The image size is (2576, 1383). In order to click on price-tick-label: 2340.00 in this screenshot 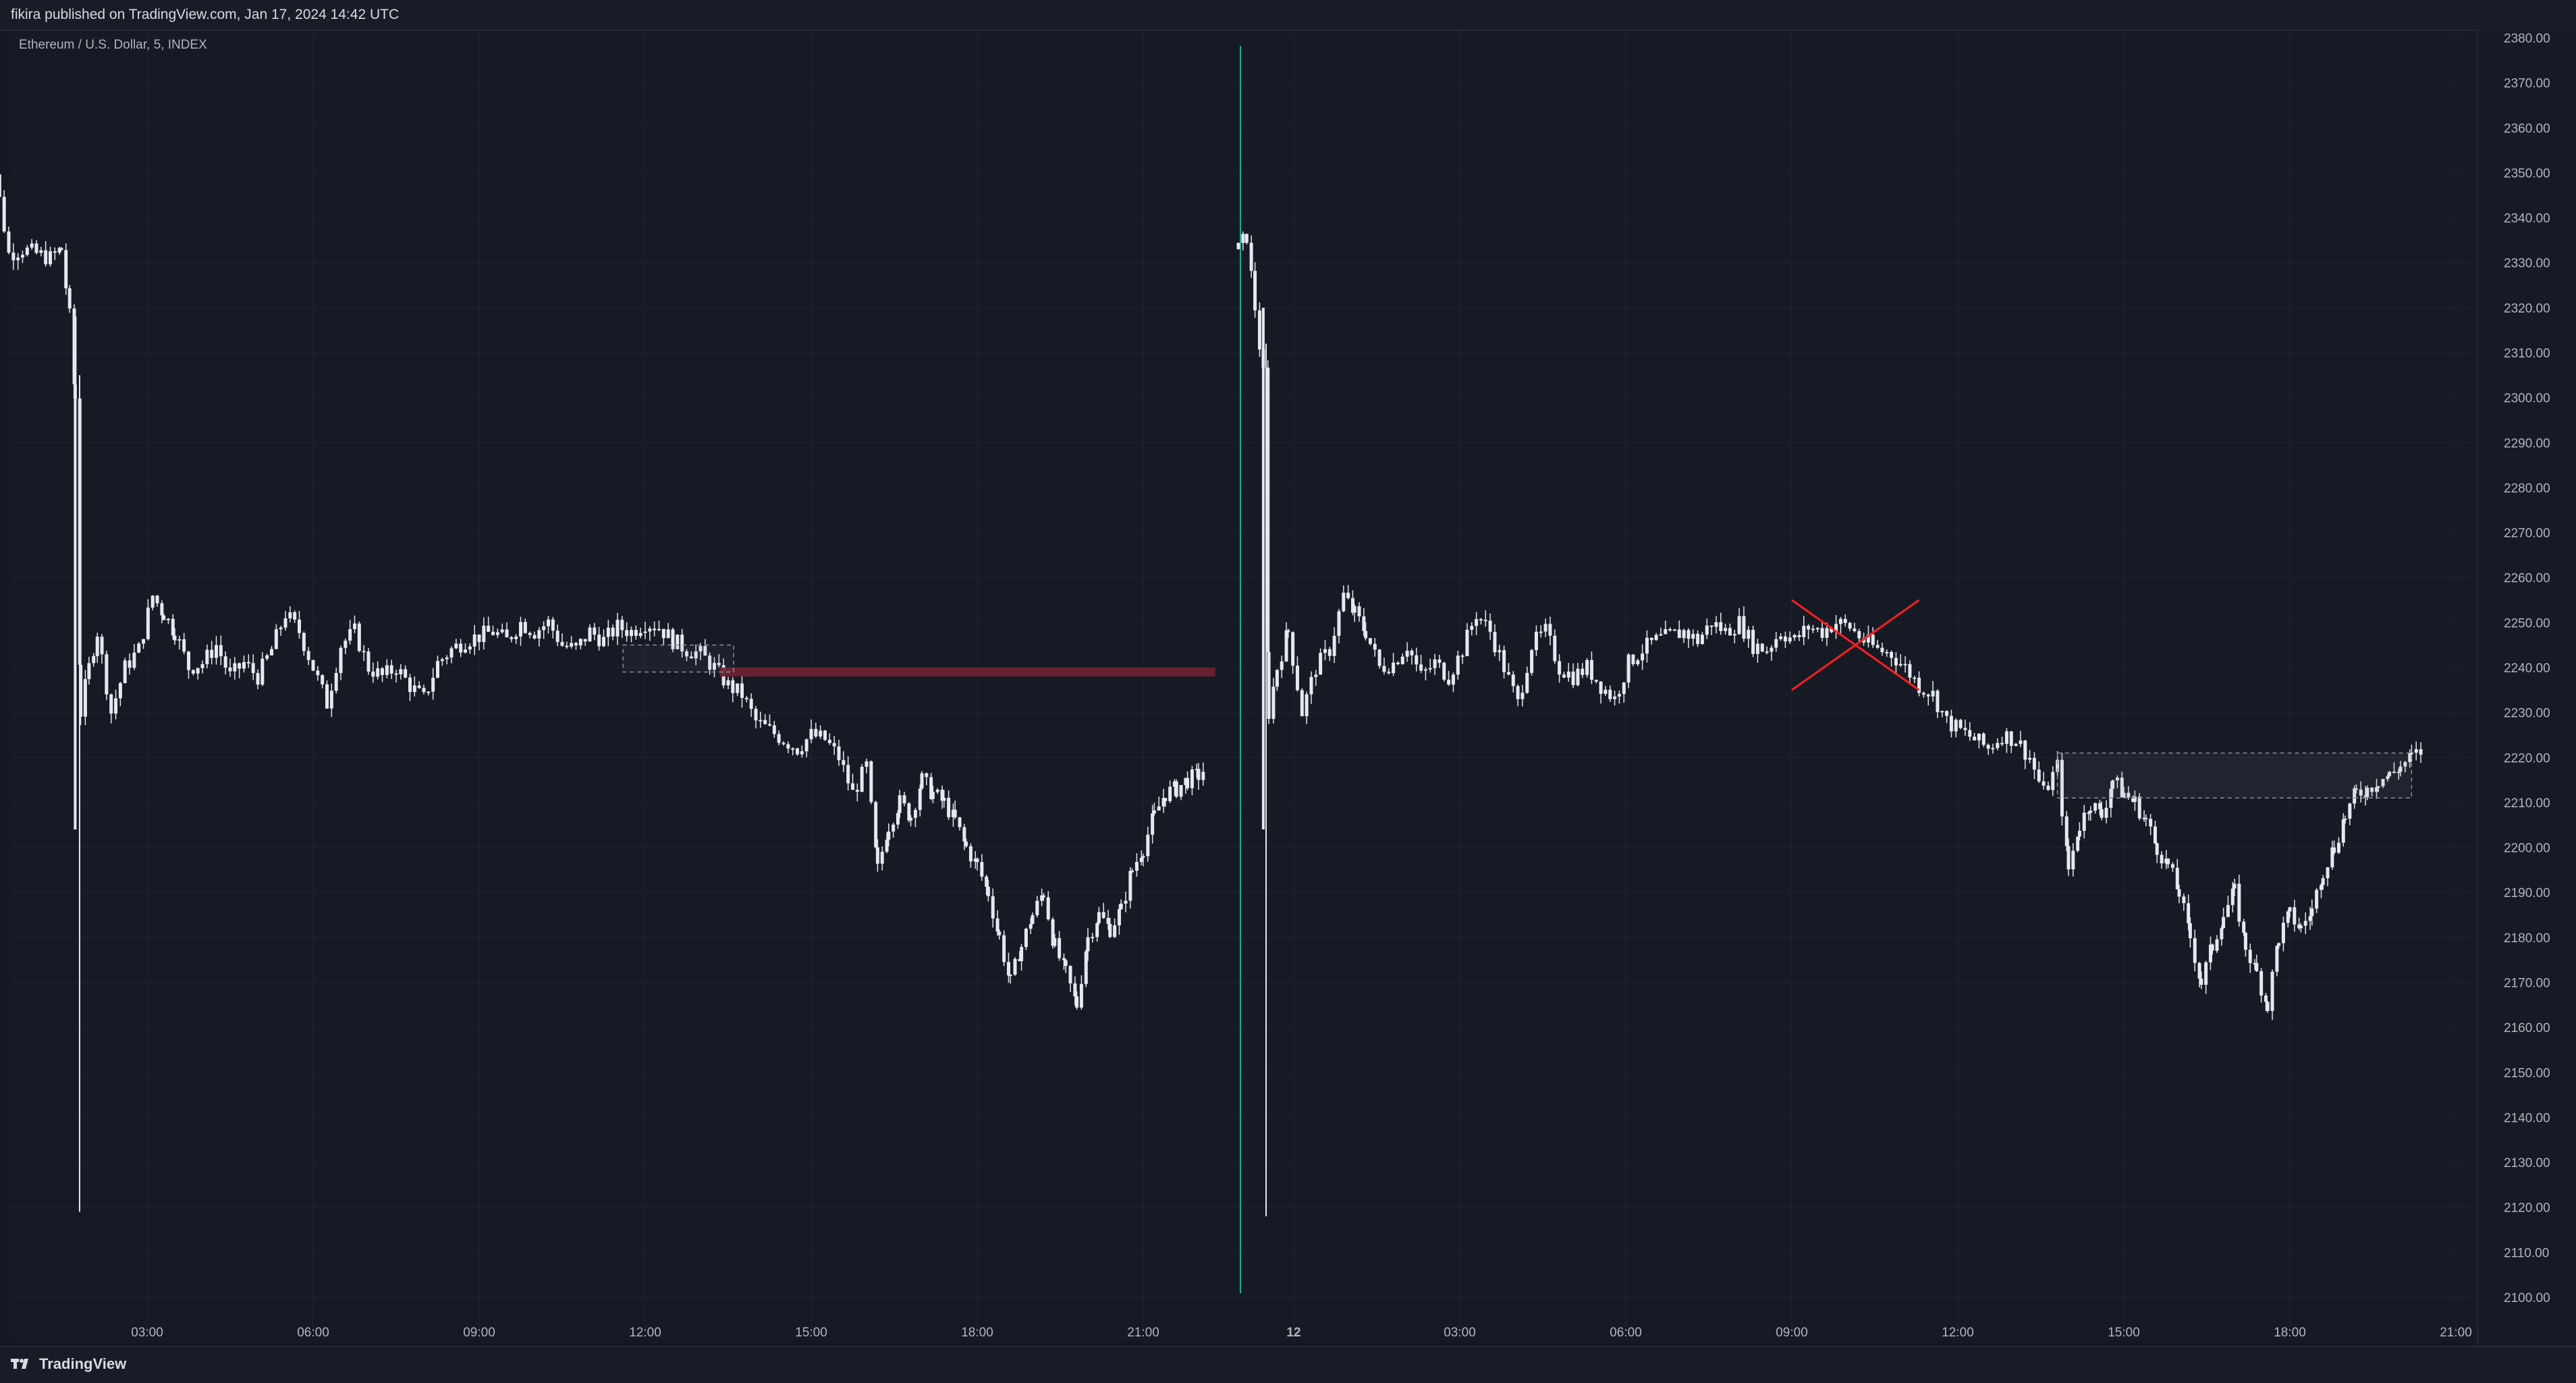, I will do `click(2527, 219)`.